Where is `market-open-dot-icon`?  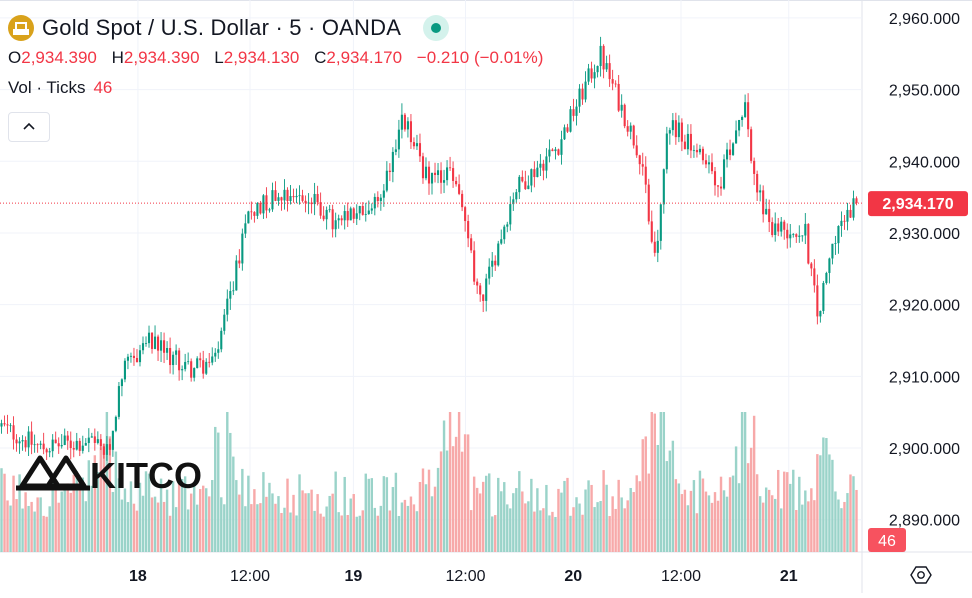
market-open-dot-icon is located at coordinates (436, 28).